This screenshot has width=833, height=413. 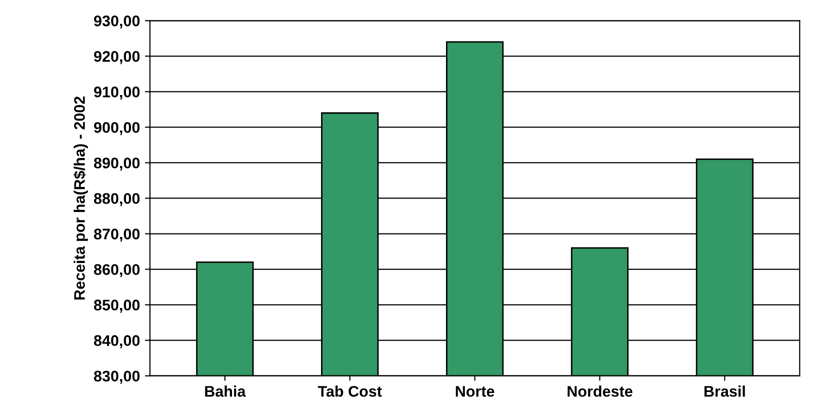 What do you see at coordinates (117, 199) in the screenshot?
I see `y-tick-label: 880,00` at bounding box center [117, 199].